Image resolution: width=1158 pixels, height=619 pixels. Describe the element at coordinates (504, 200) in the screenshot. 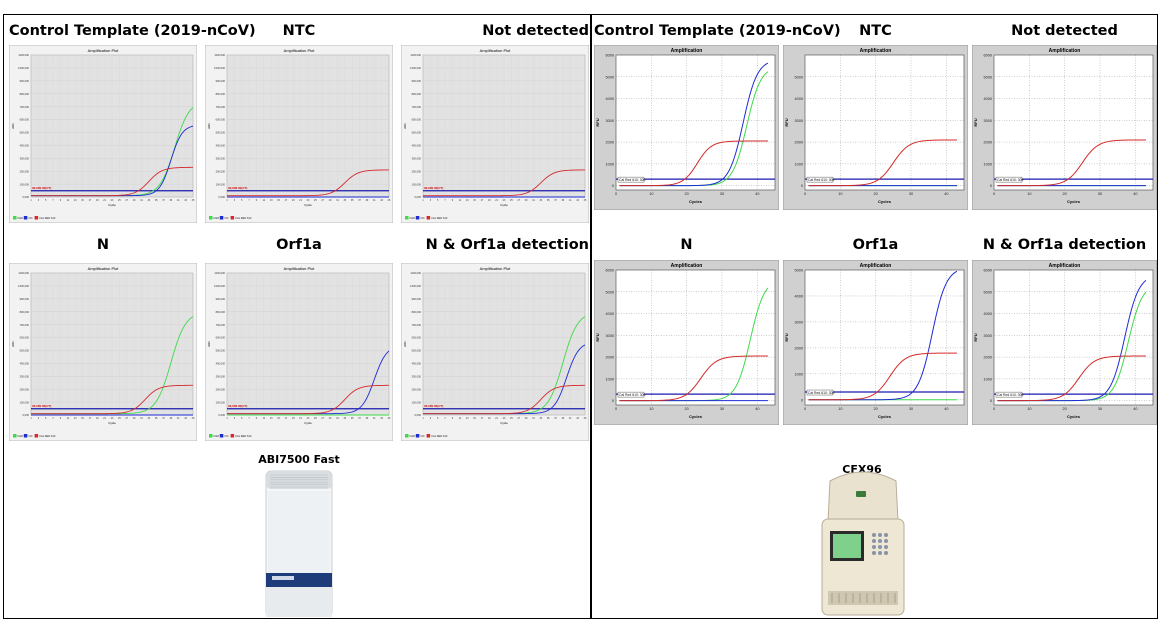

I see `x-tick-label: 23` at that location.